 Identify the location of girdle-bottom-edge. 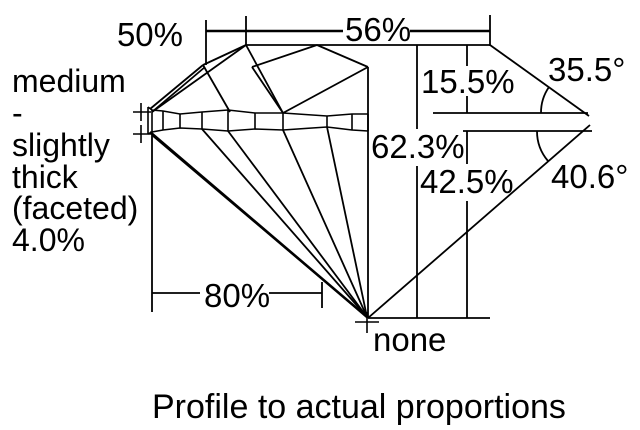
(258, 130).